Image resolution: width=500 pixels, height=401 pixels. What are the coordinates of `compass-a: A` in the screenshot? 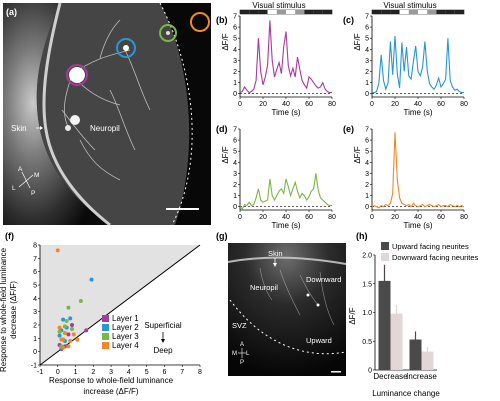 It's located at (242, 345).